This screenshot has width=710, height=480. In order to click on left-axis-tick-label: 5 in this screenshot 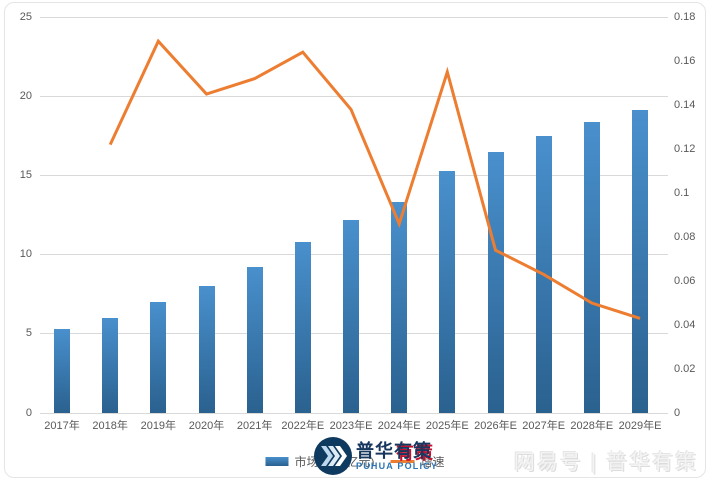, I will do `click(28, 333)`.